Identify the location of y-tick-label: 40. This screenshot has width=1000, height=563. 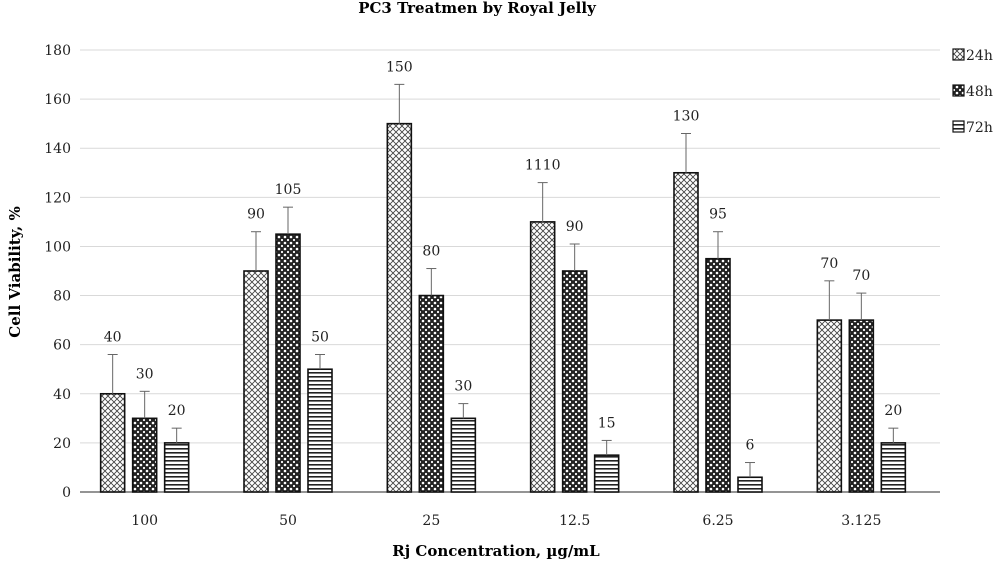
(62, 395).